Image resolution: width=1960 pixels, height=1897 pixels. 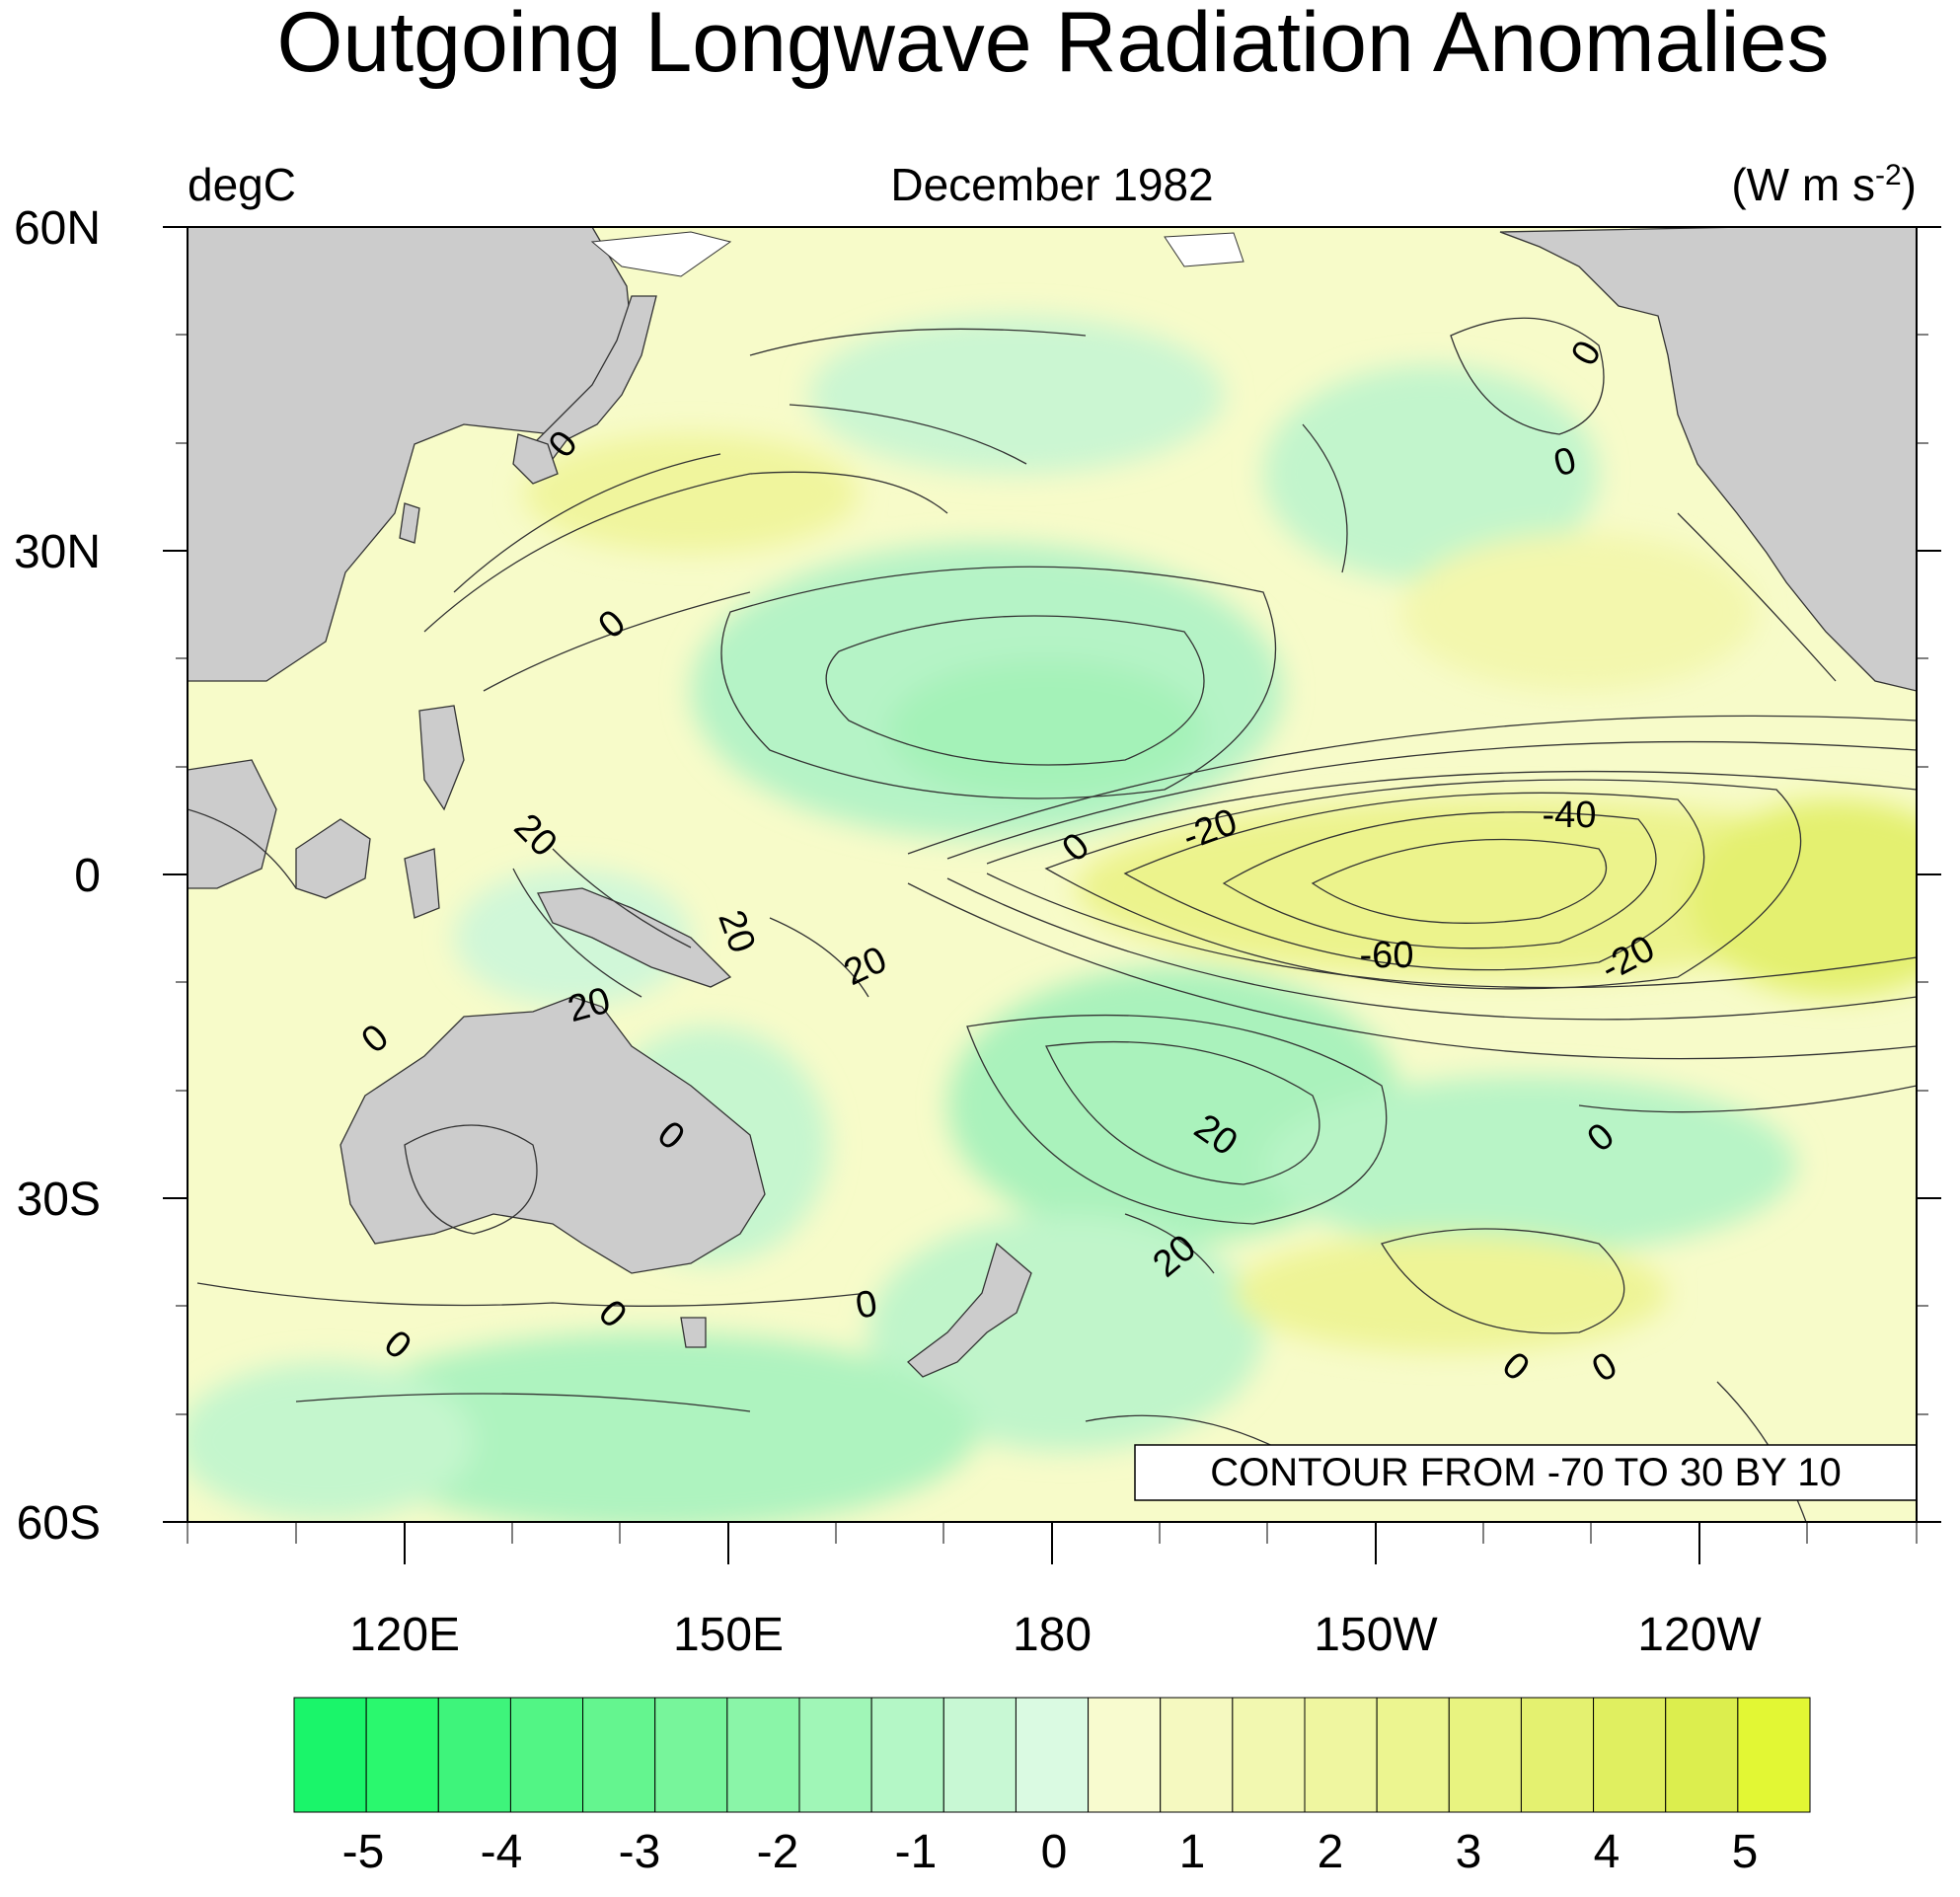 I want to click on indochina, so click(x=232, y=824).